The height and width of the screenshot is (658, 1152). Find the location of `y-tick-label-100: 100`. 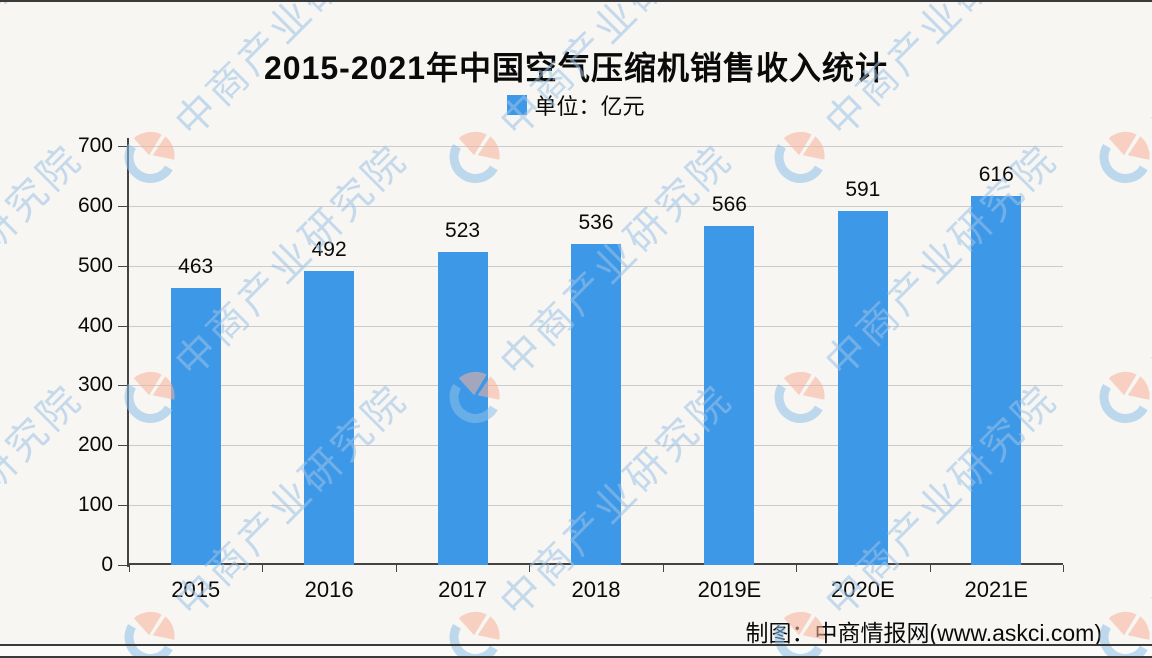

y-tick-label-100: 100 is located at coordinates (95, 505).